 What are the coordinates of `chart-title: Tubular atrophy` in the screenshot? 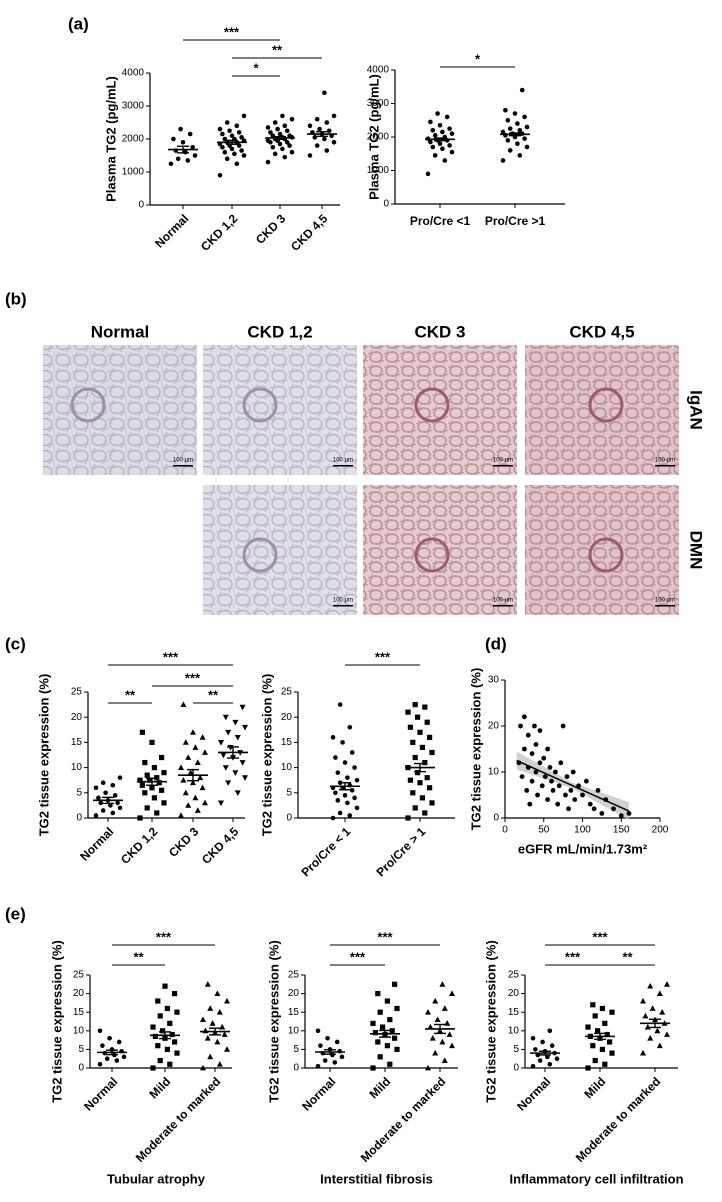 It's located at (156, 1178).